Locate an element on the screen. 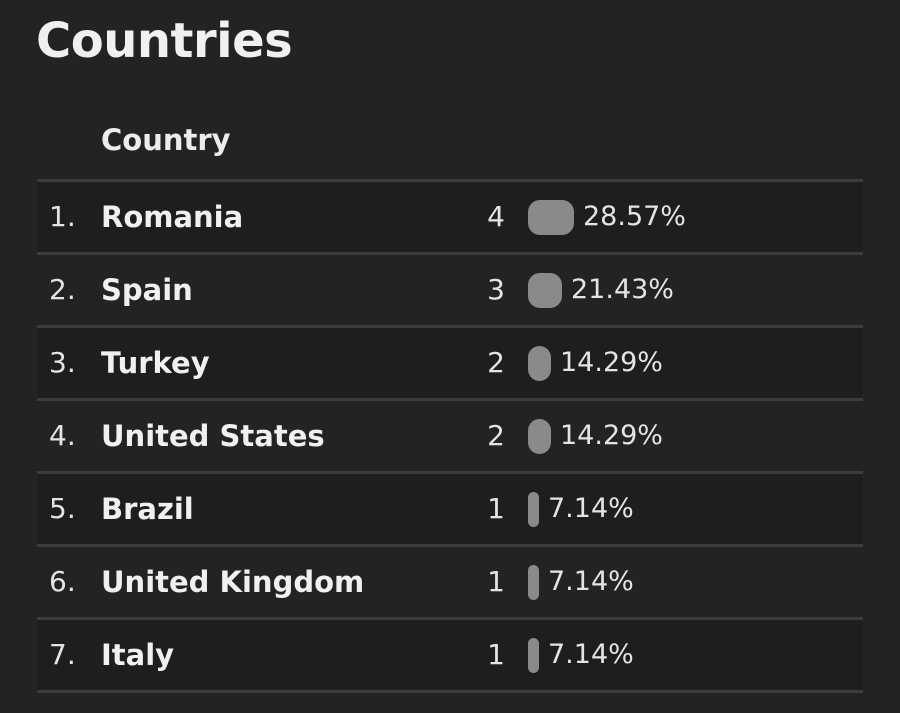 This screenshot has height=713, width=900. row-rank: 5. is located at coordinates (62, 508).